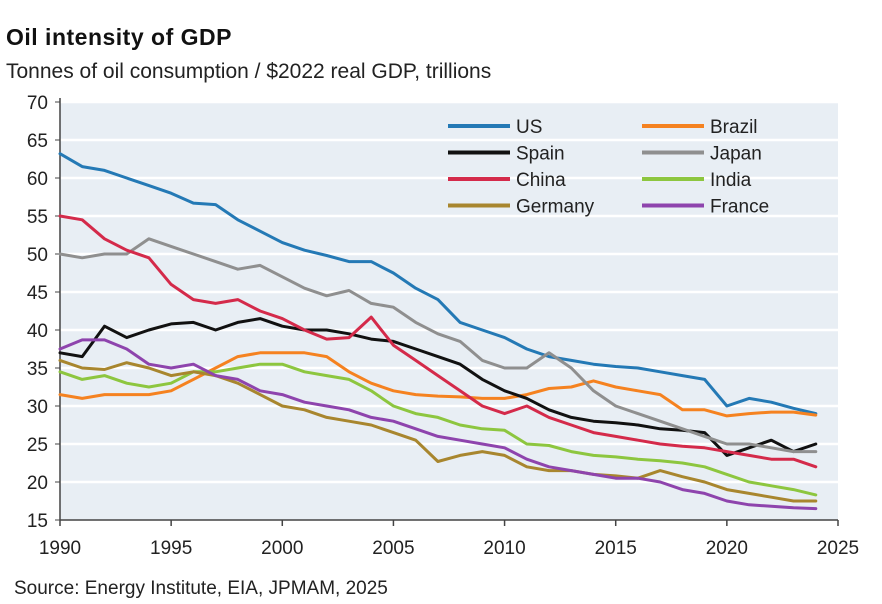 The image size is (882, 604). I want to click on y-tick-label: 30, so click(37, 407).